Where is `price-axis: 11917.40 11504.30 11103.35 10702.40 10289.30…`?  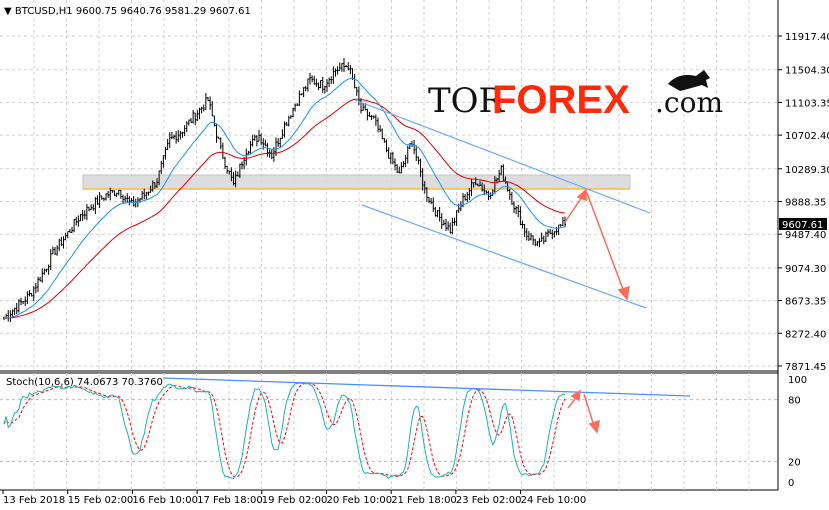 price-axis: 11917.40 11504.30 11103.35 10702.40 10289.30… is located at coordinates (803, 202).